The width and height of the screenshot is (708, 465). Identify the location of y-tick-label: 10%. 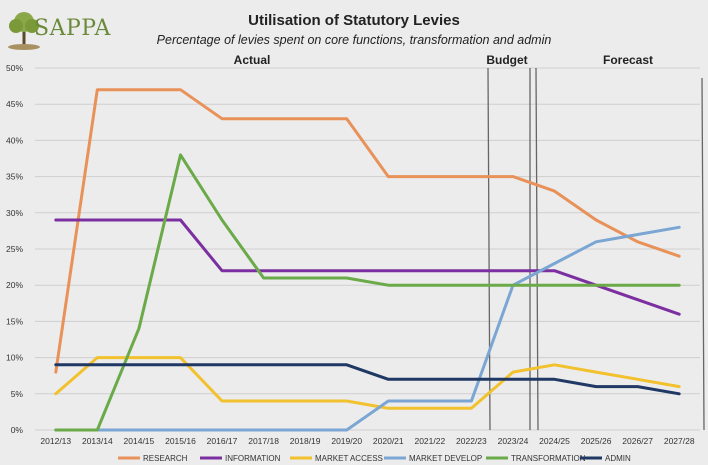
(14, 358).